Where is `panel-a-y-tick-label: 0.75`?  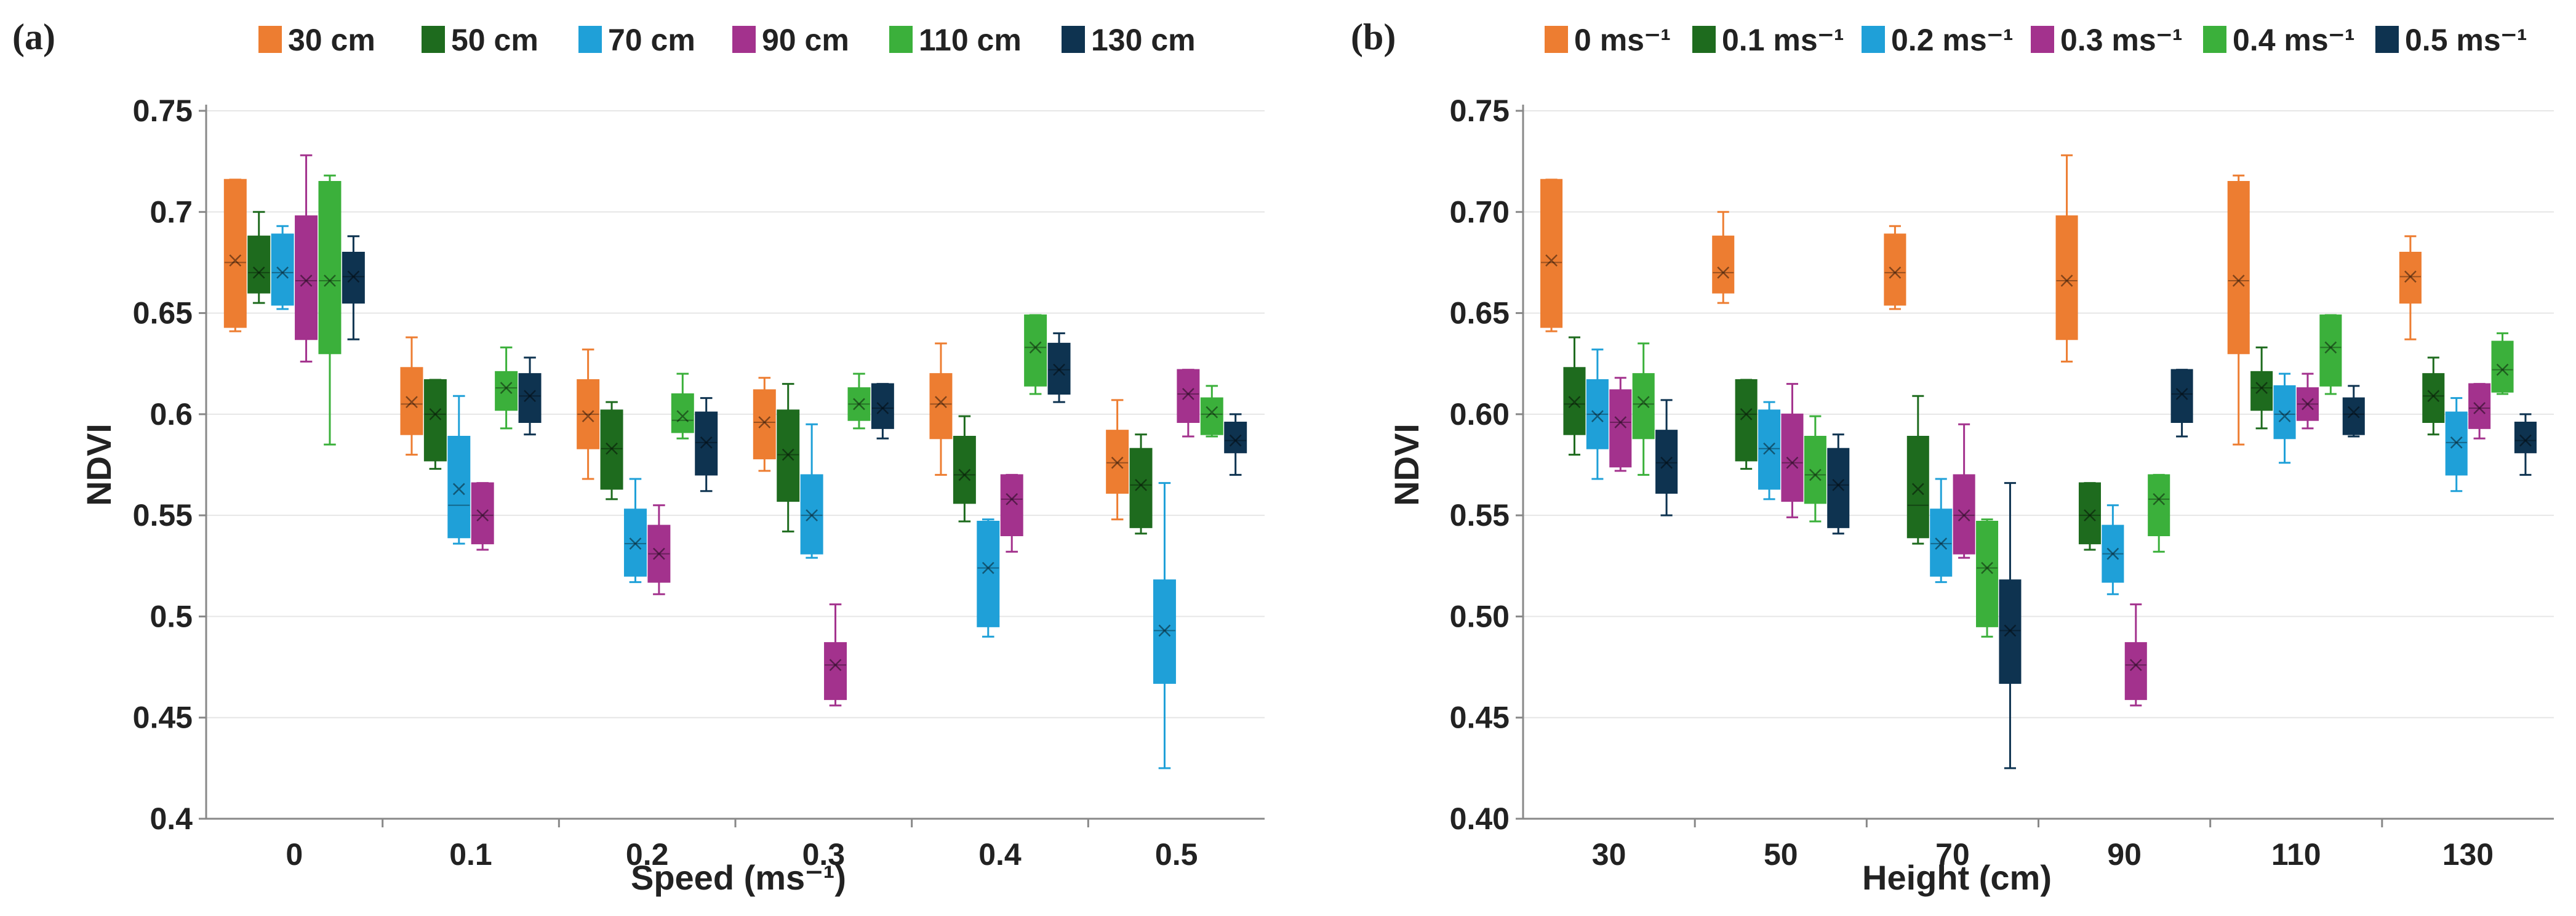
panel-a-y-tick-label: 0.75 is located at coordinates (163, 111).